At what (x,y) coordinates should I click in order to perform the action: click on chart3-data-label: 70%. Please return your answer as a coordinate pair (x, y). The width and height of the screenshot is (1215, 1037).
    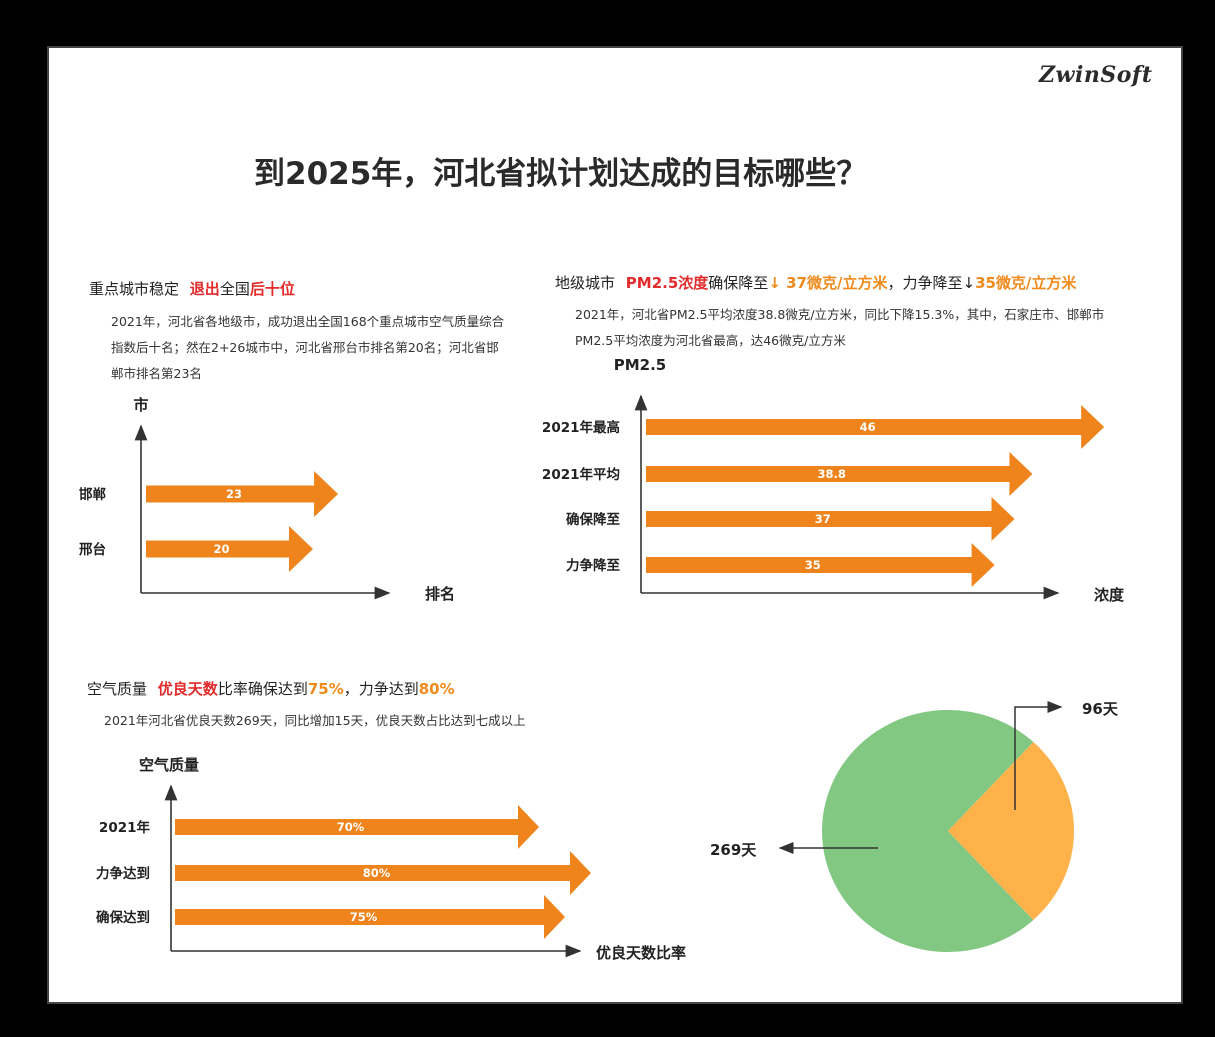
    Looking at the image, I should click on (351, 827).